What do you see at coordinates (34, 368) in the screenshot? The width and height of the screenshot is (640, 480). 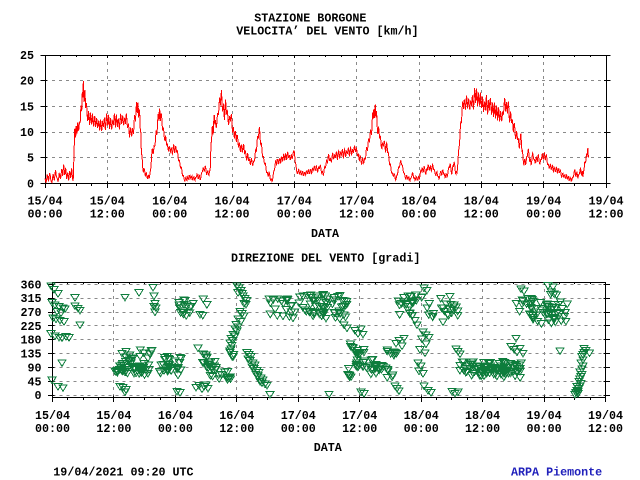 I see `svg-text: 90` at bounding box center [34, 368].